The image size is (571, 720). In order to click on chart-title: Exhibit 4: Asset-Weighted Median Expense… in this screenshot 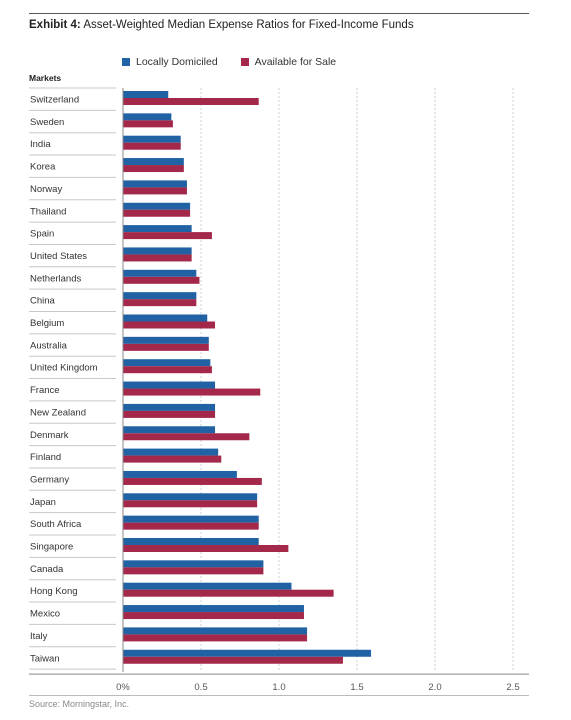, I will do `click(221, 25)`.